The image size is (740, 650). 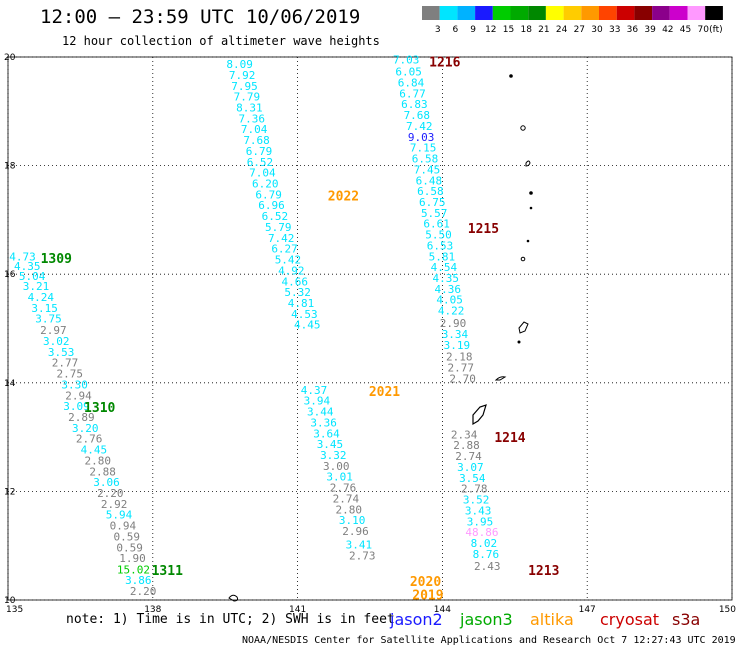 I want to click on wave-height-label: 3.21, so click(x=36, y=286).